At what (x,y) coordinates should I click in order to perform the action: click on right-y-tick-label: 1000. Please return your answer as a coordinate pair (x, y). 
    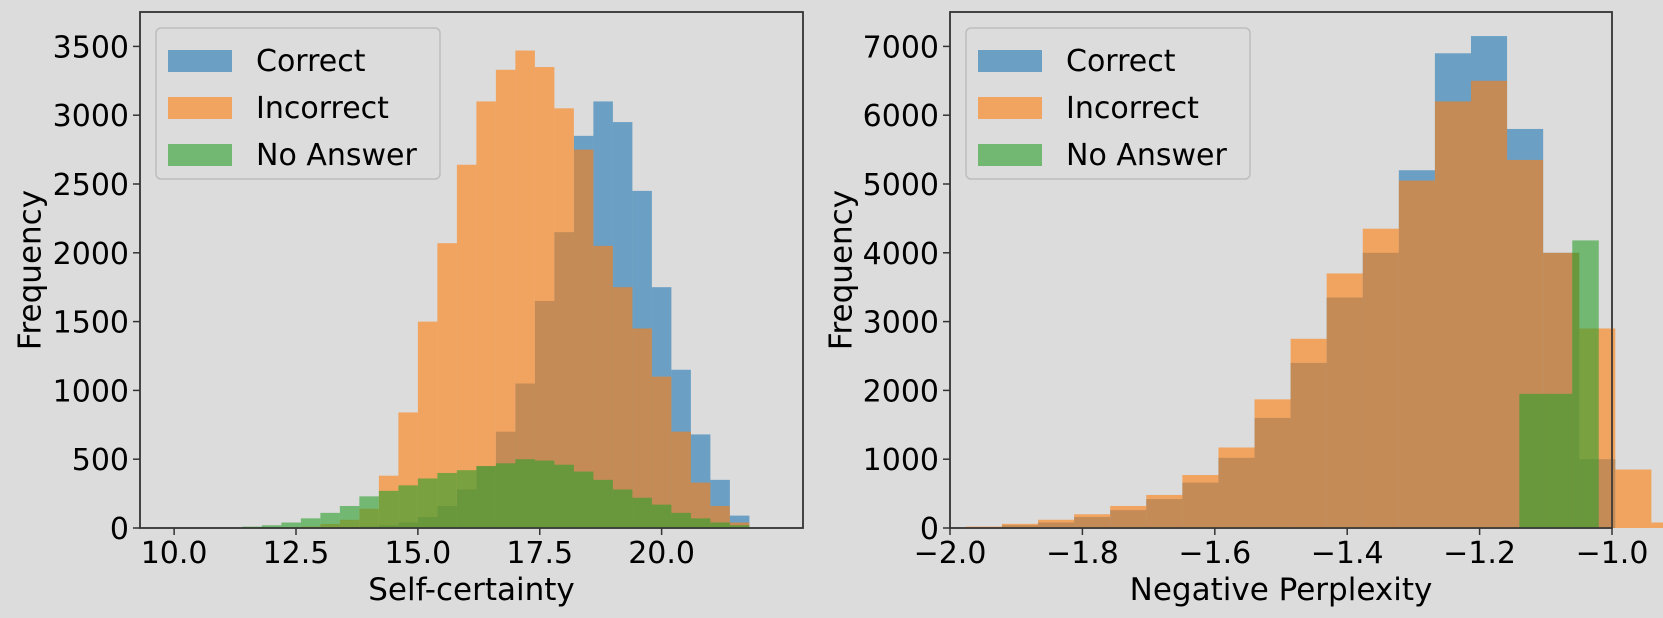
    Looking at the image, I should click on (901, 460).